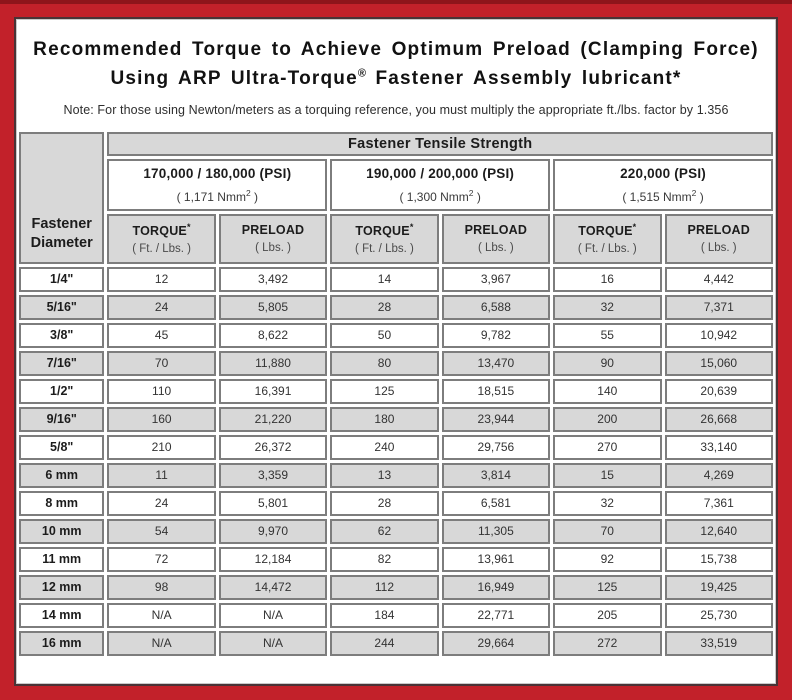  Describe the element at coordinates (217, 184) in the screenshot. I see `psi-group-1-header: 170,000 / 180,000 (PSI) ( 1,171 Nmm2 )` at that location.